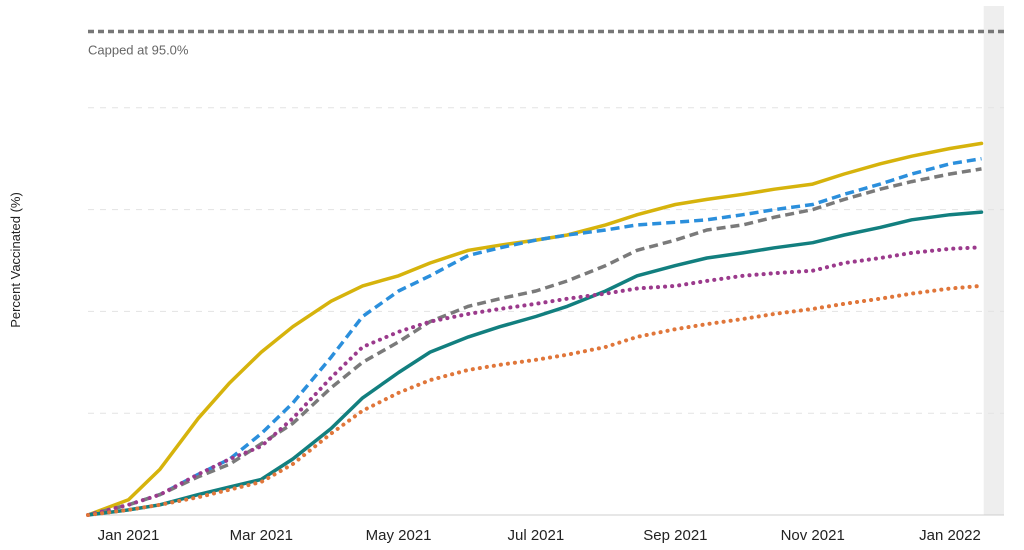 Image resolution: width=1024 pixels, height=550 pixels. What do you see at coordinates (138, 49) in the screenshot?
I see `cap-label: Capped at 95.0%` at bounding box center [138, 49].